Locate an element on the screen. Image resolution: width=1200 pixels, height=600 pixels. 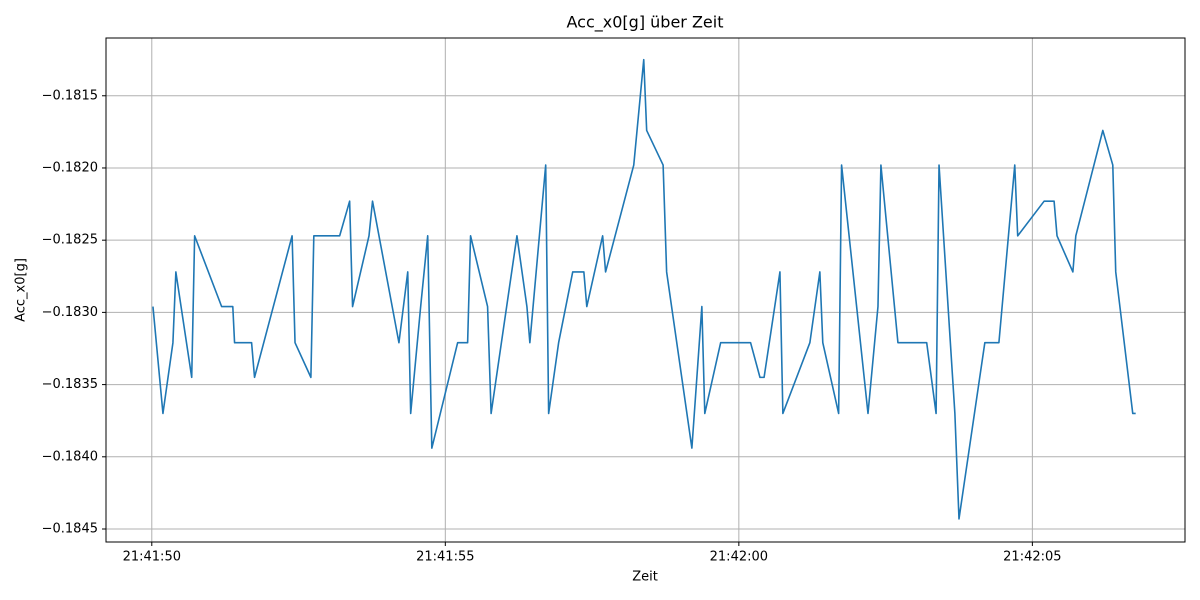
x-tick-label: 21:42:00 is located at coordinates (739, 557).